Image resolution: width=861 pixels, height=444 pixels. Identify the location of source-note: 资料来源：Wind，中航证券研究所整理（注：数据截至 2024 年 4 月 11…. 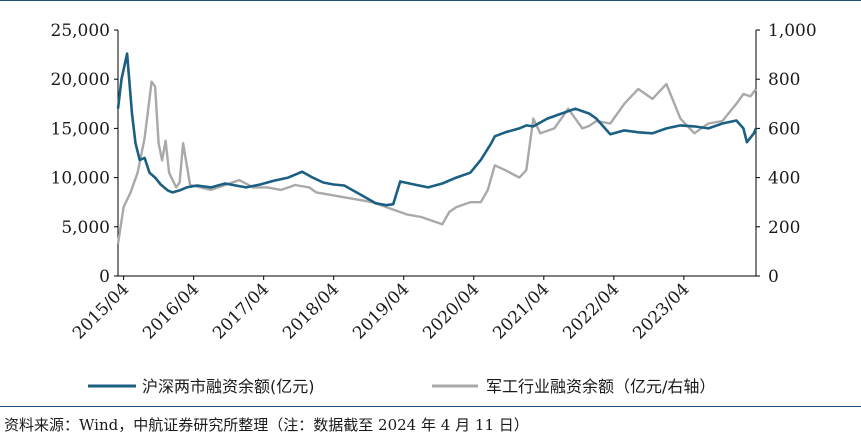
(266, 424).